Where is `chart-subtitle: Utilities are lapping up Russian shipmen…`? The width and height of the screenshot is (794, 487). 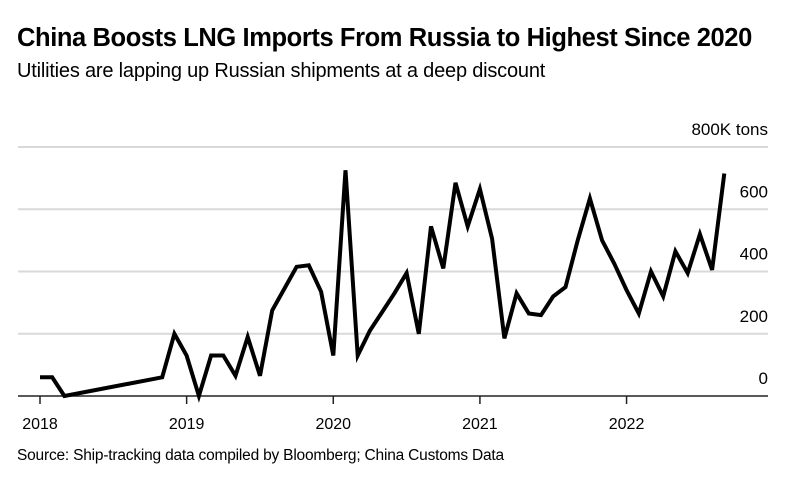
chart-subtitle: Utilities are lapping up Russian shipmen… is located at coordinates (281, 71).